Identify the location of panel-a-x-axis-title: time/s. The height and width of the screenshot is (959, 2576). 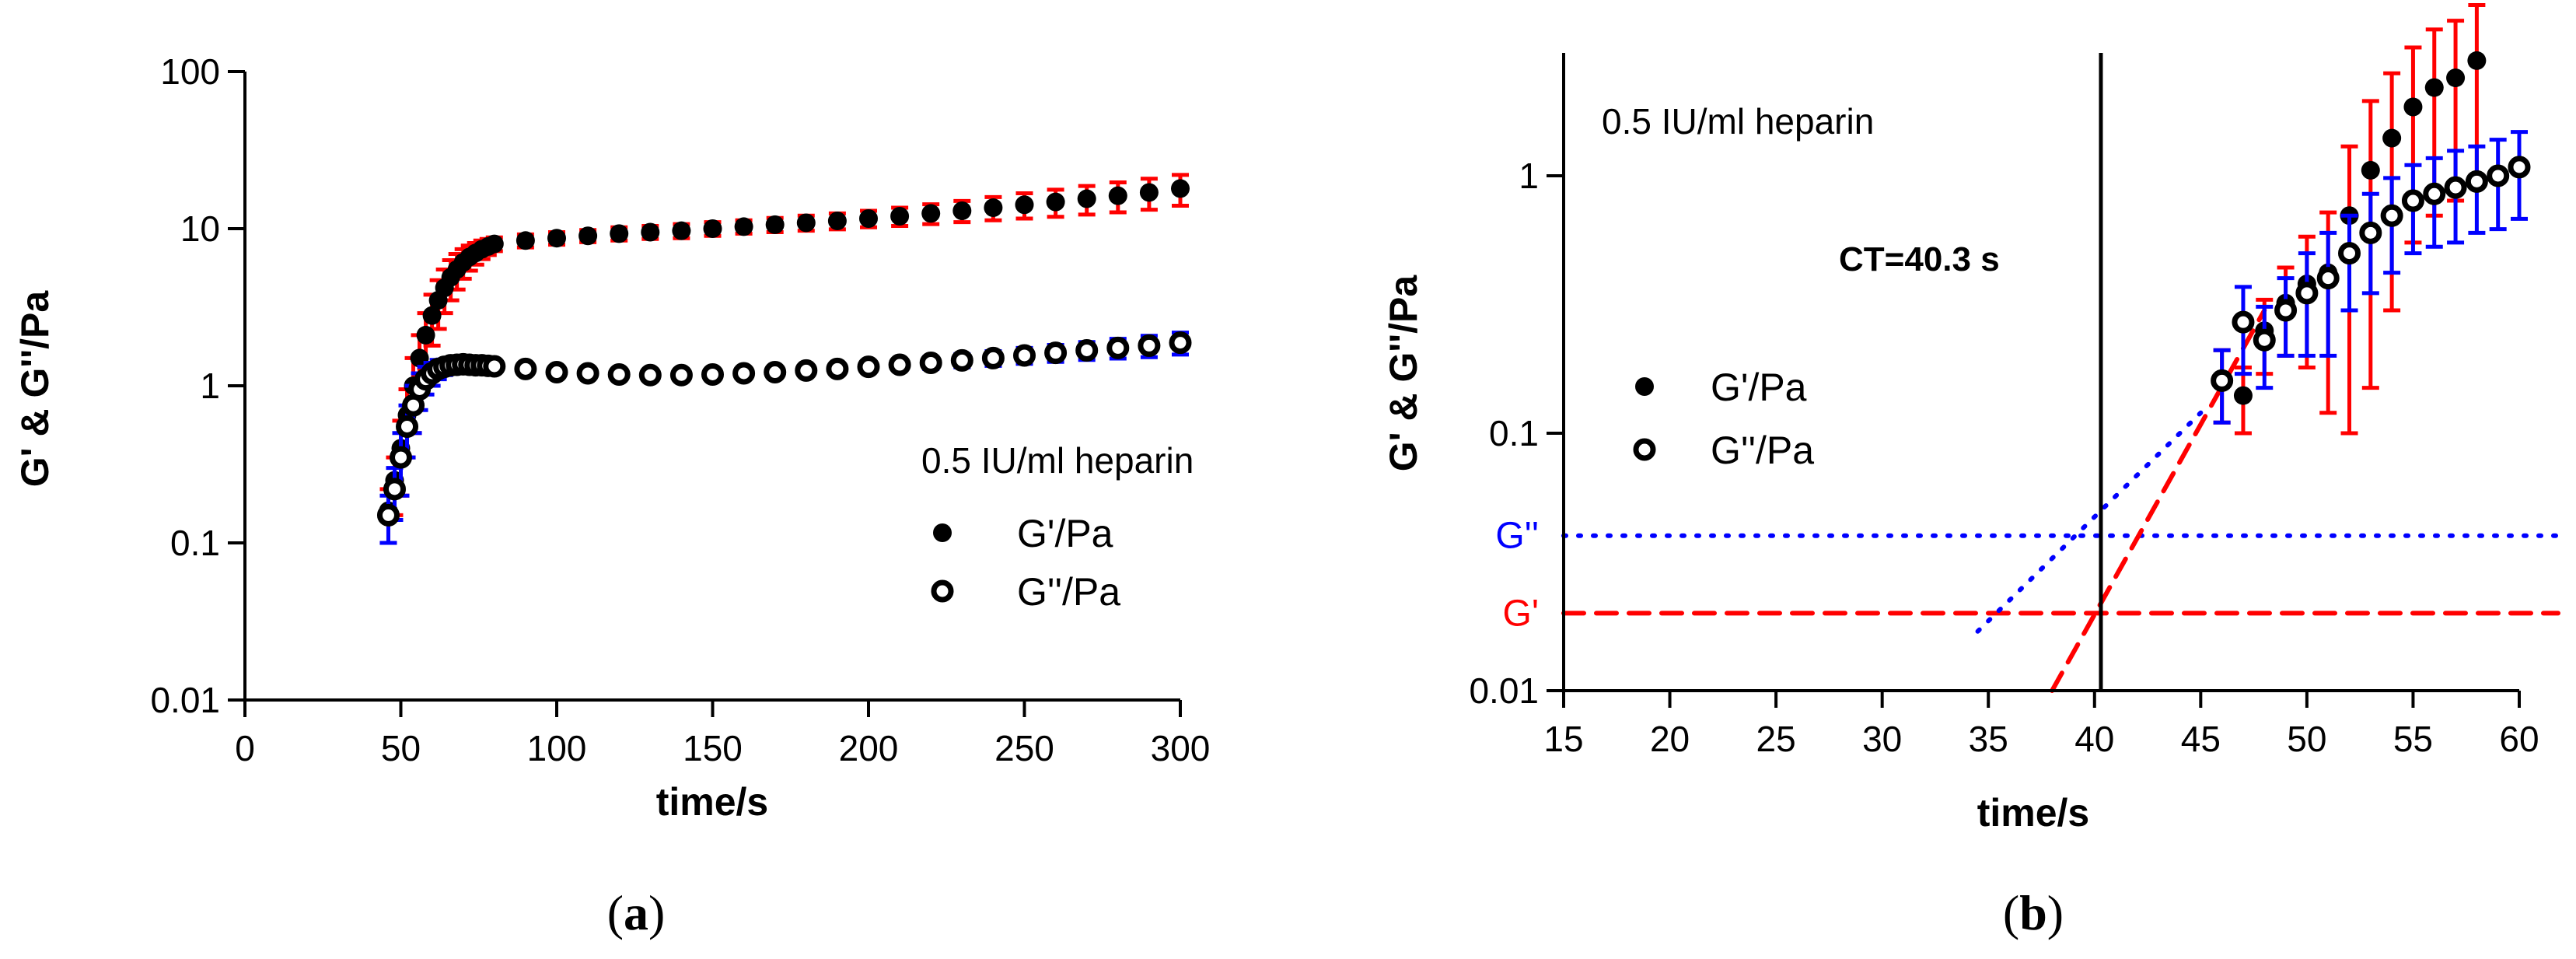
(712, 802).